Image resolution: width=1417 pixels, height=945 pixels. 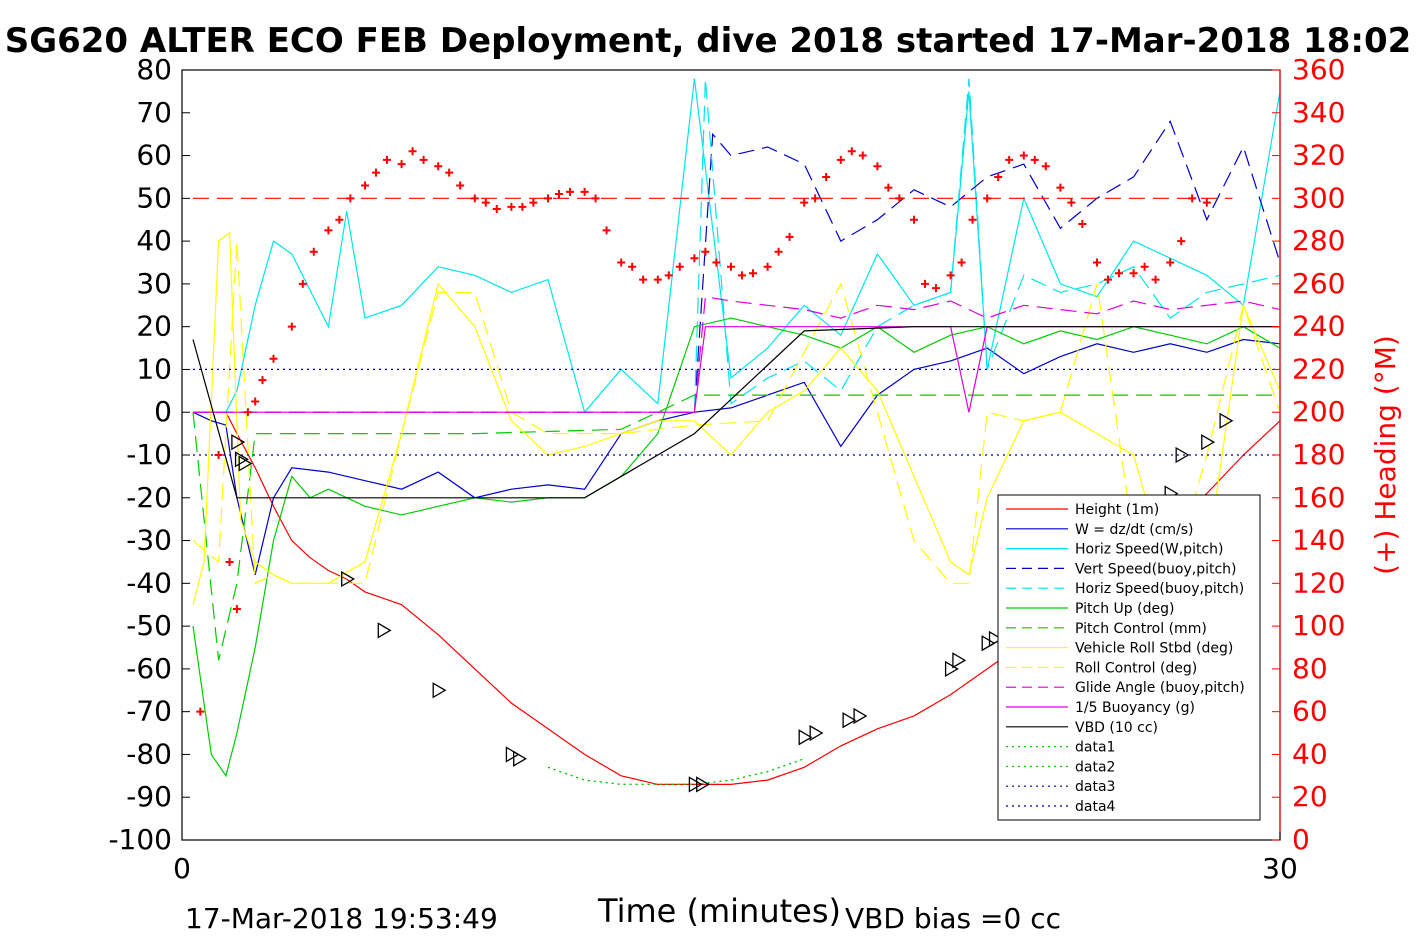 I want to click on y-tick-label: 10, so click(x=154, y=368).